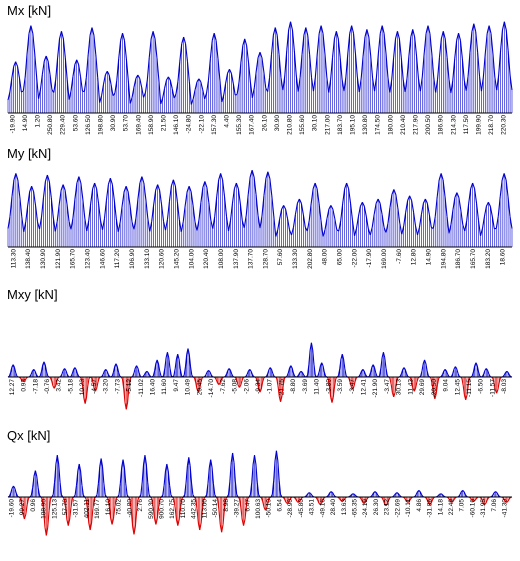 The image size is (520, 561). Describe the element at coordinates (161, 509) in the screenshot. I see `data-label: 900.70` at that location.